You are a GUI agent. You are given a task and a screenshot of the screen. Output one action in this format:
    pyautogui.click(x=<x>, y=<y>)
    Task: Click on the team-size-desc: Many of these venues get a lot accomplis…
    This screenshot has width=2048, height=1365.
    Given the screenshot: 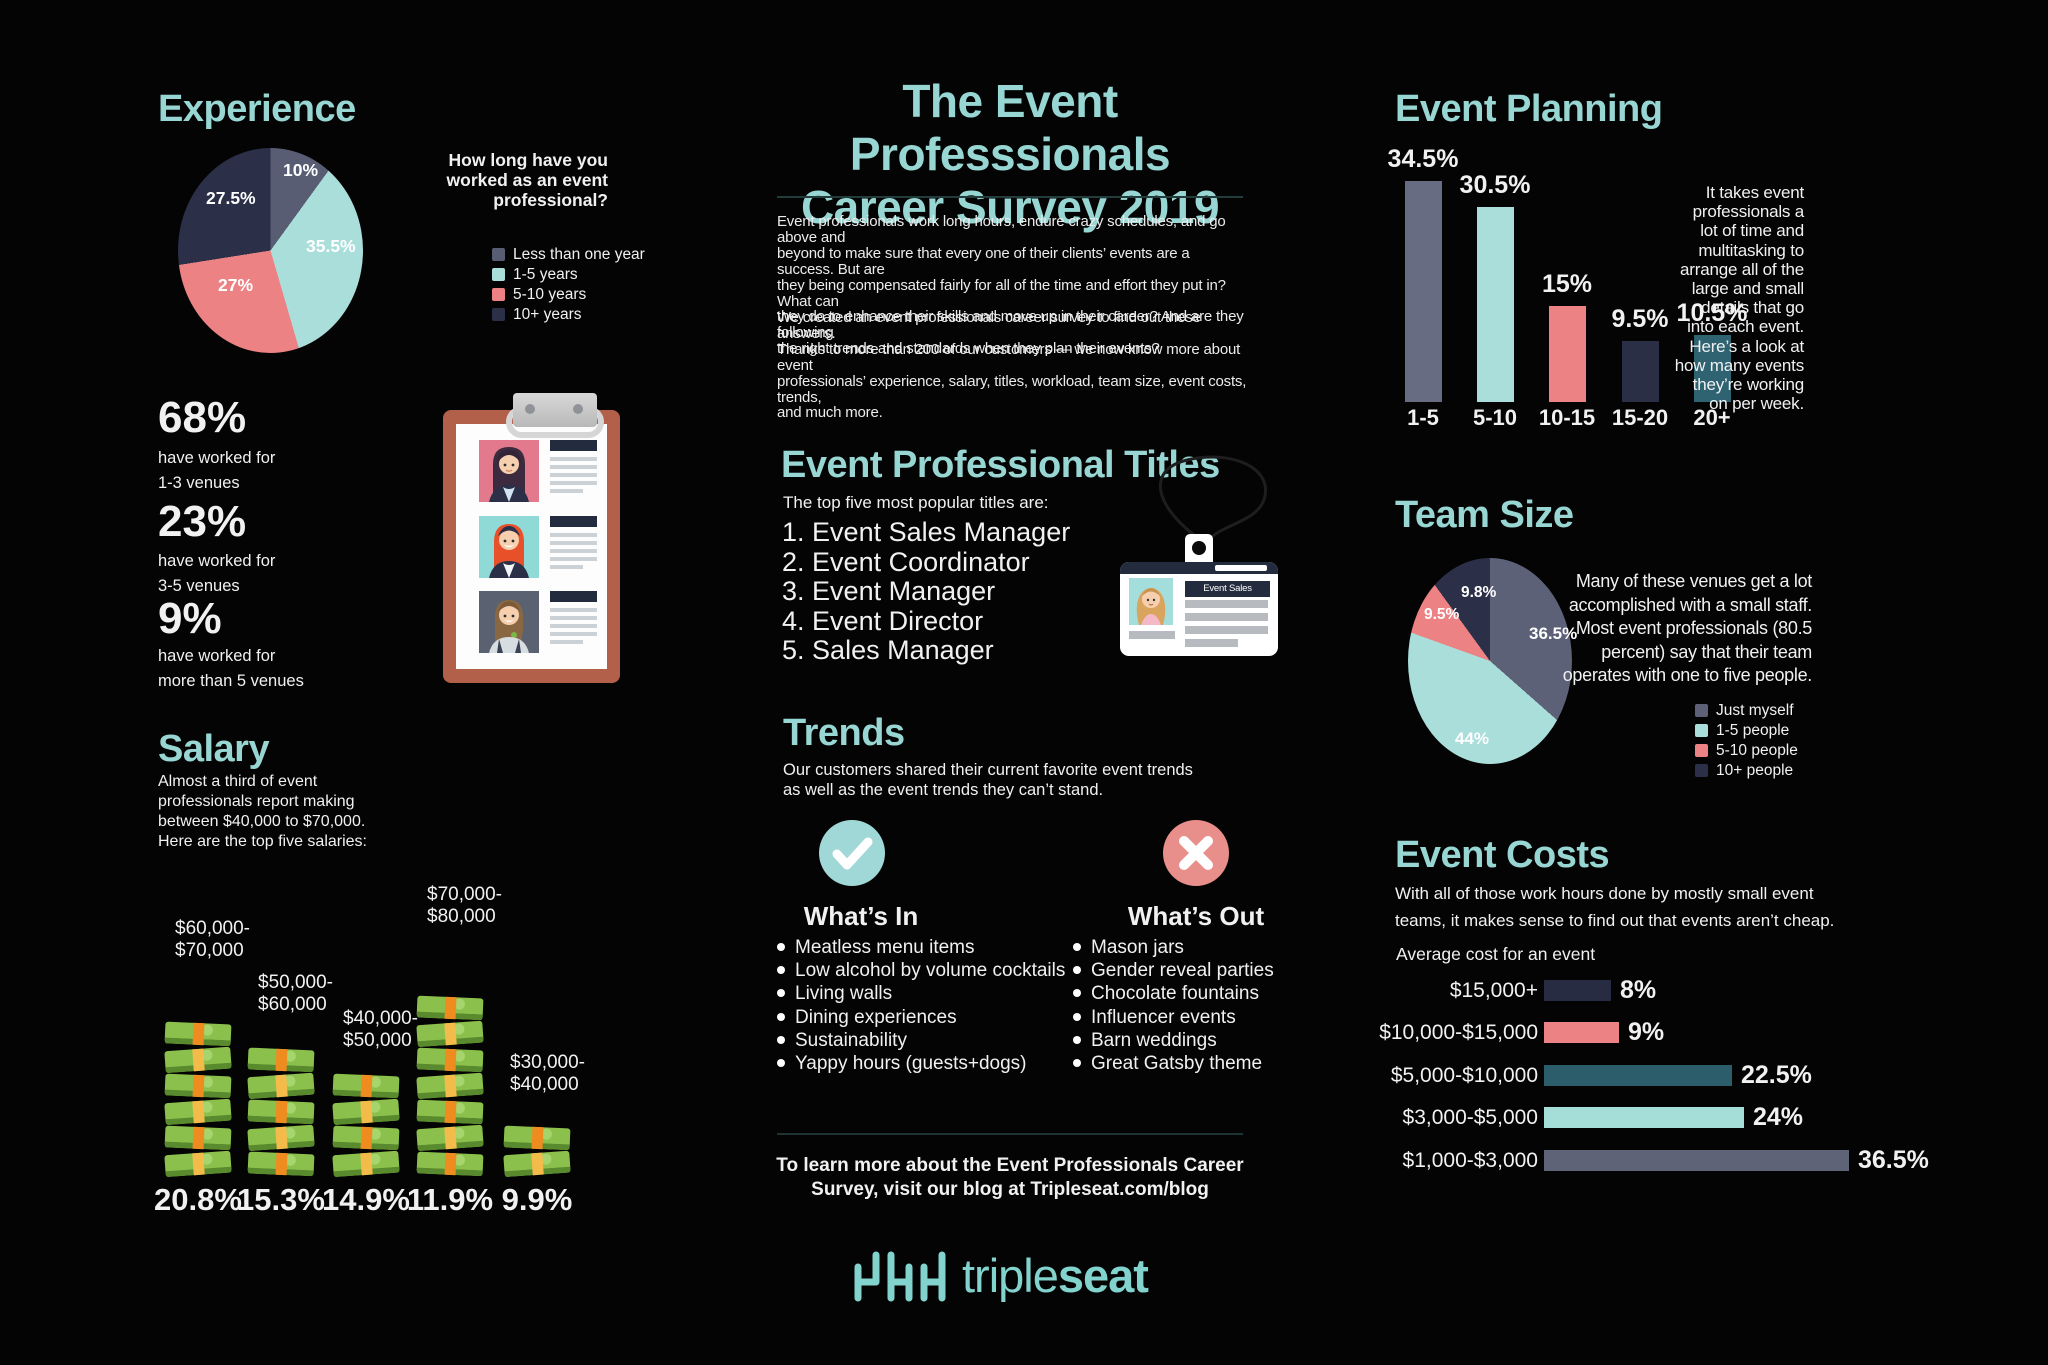 What is the action you would take?
    pyautogui.click(x=1687, y=628)
    